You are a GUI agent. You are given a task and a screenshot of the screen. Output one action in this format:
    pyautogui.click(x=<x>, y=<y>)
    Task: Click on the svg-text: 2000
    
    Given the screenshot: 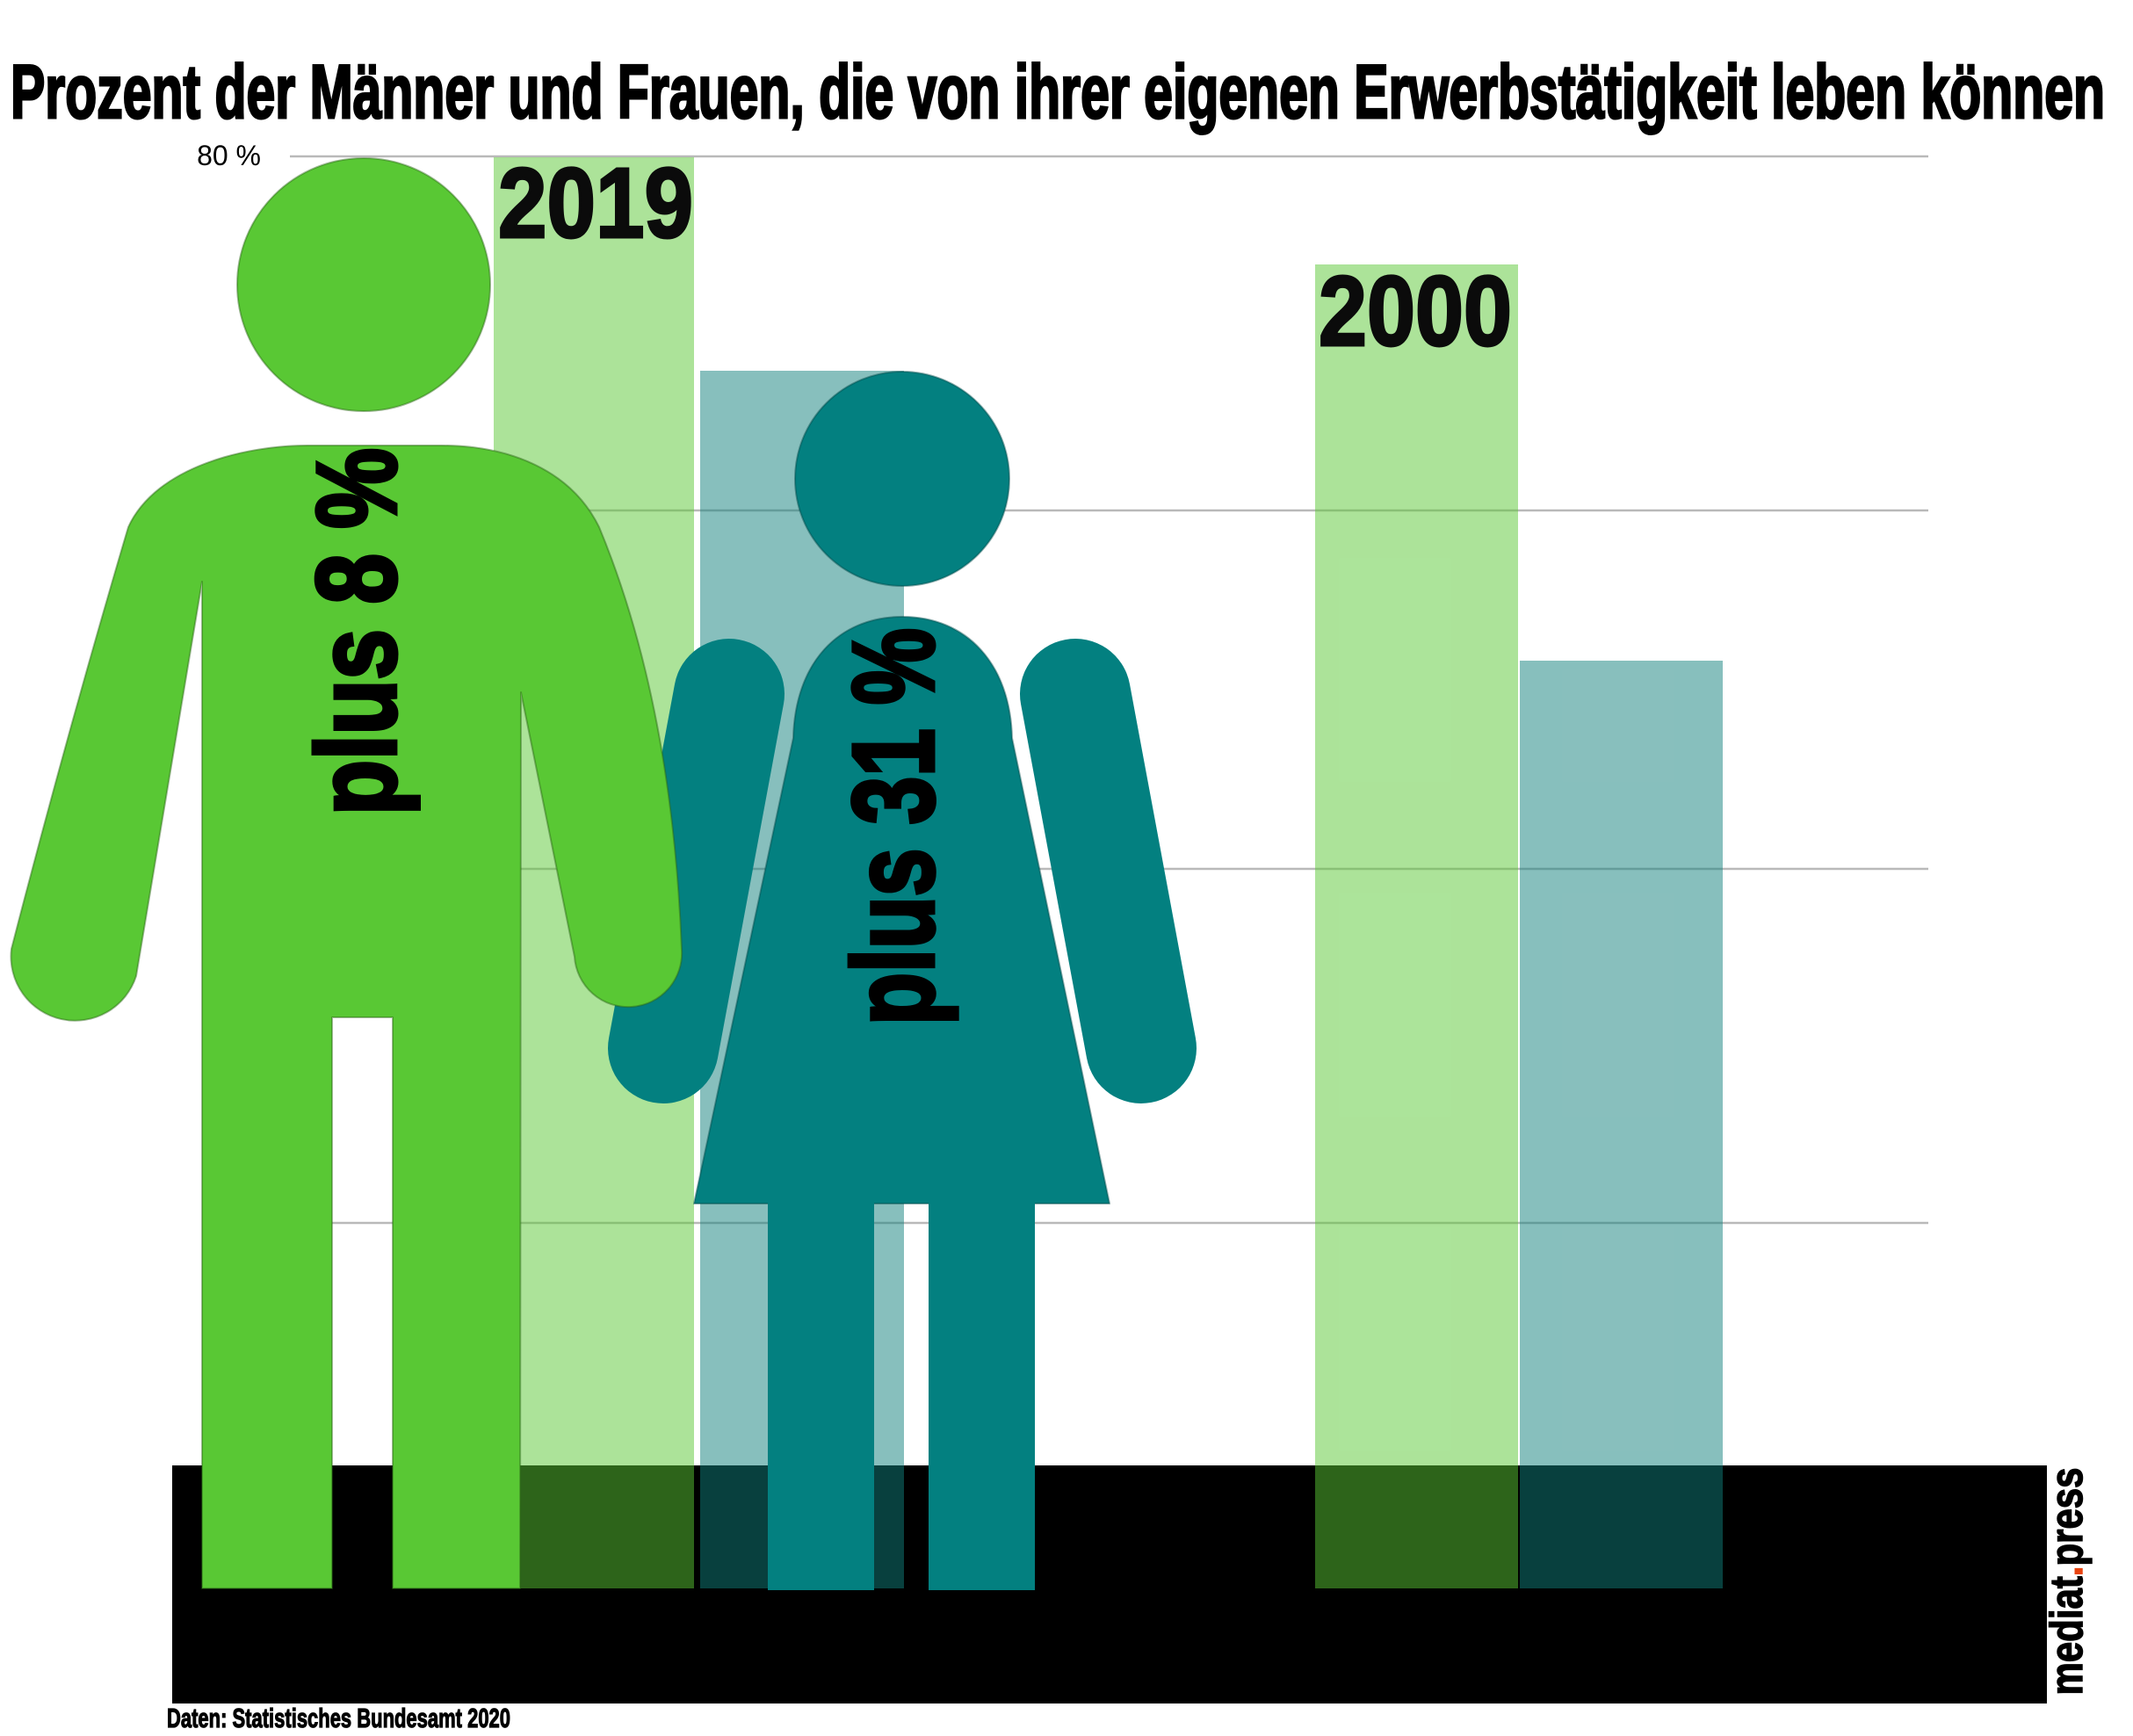 What is the action you would take?
    pyautogui.click(x=1415, y=311)
    